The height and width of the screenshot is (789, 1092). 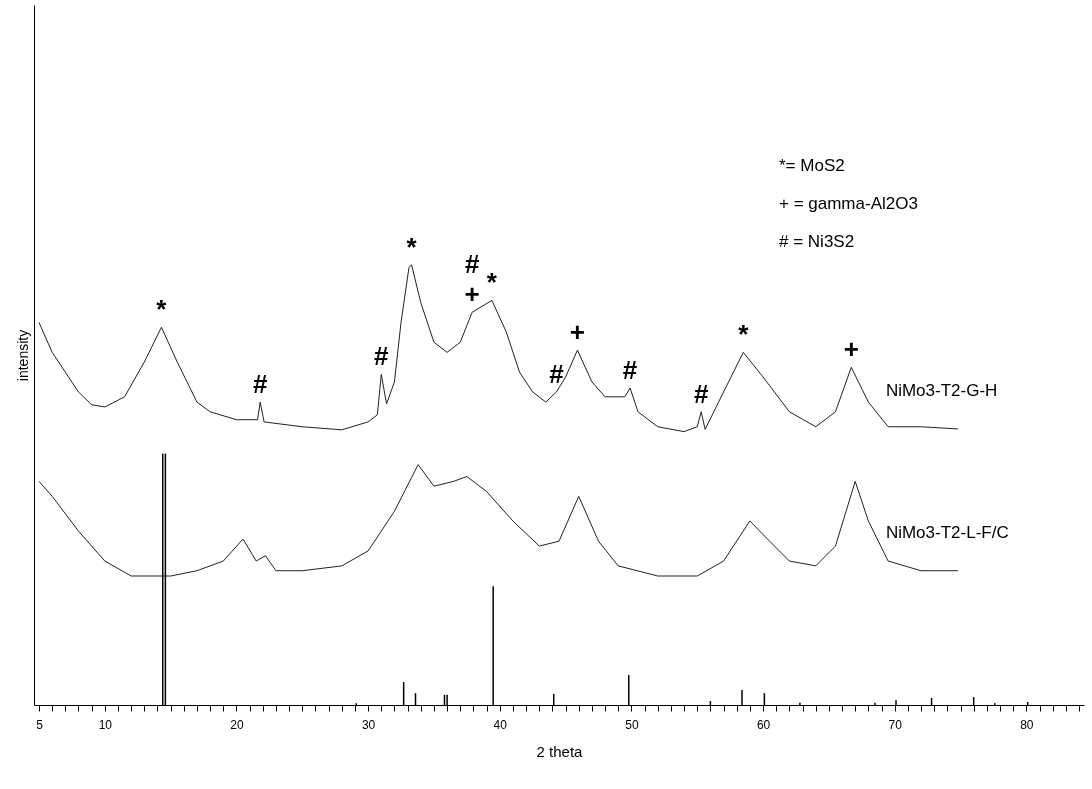 I want to click on x-tick-label: 40, so click(x=500, y=724).